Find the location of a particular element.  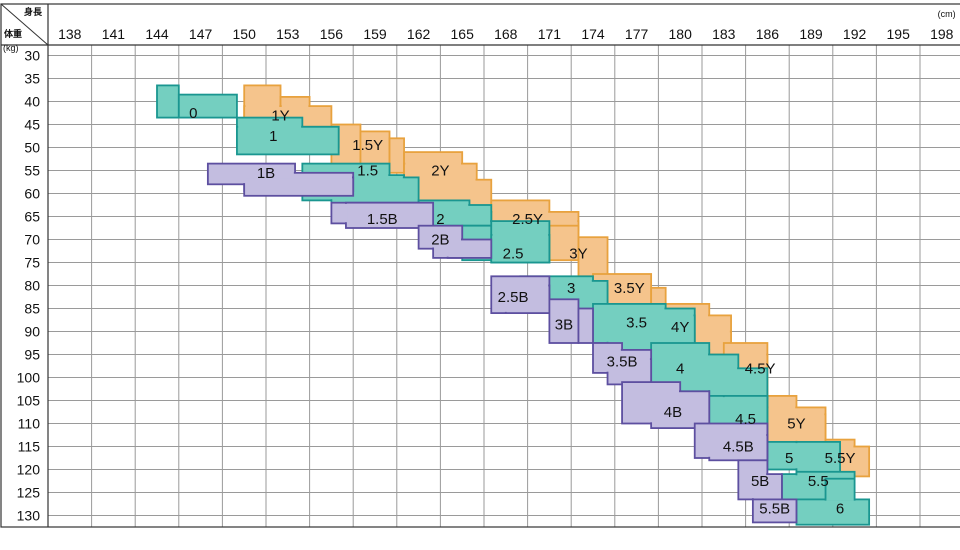

x-tick-label: 159 is located at coordinates (375, 34).